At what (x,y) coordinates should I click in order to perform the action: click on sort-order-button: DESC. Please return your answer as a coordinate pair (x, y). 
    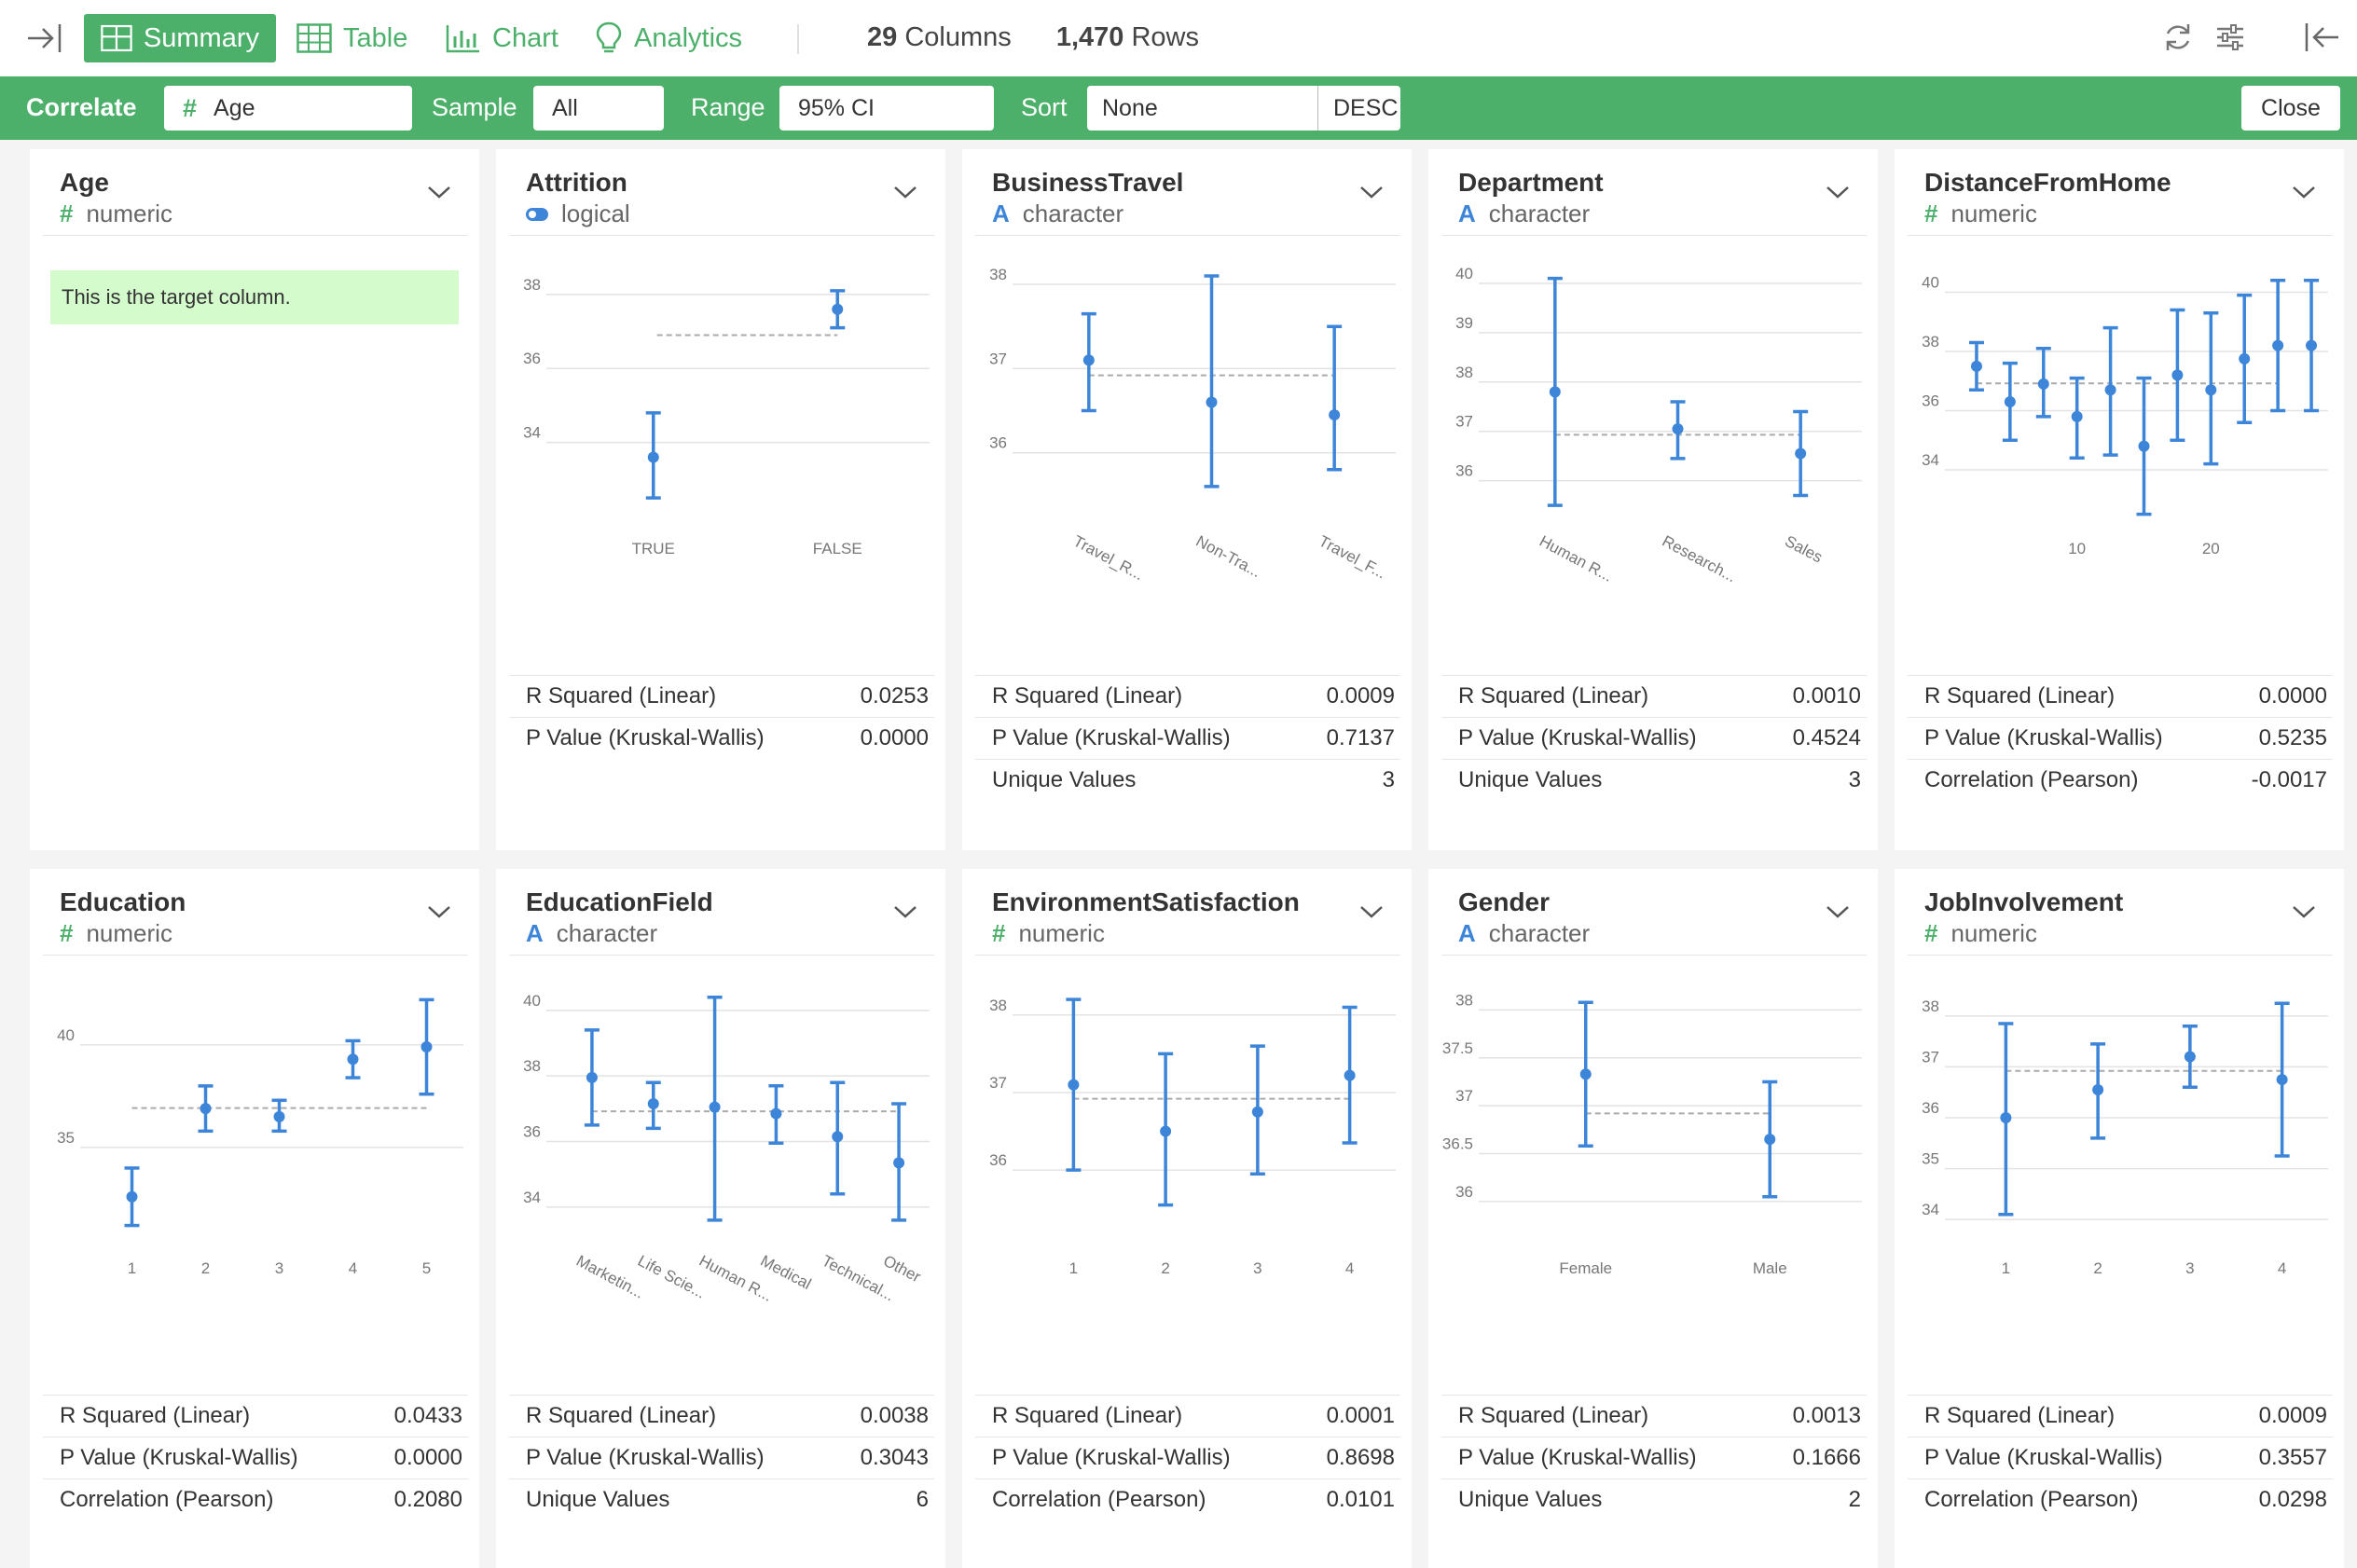
    Looking at the image, I should click on (1359, 108).